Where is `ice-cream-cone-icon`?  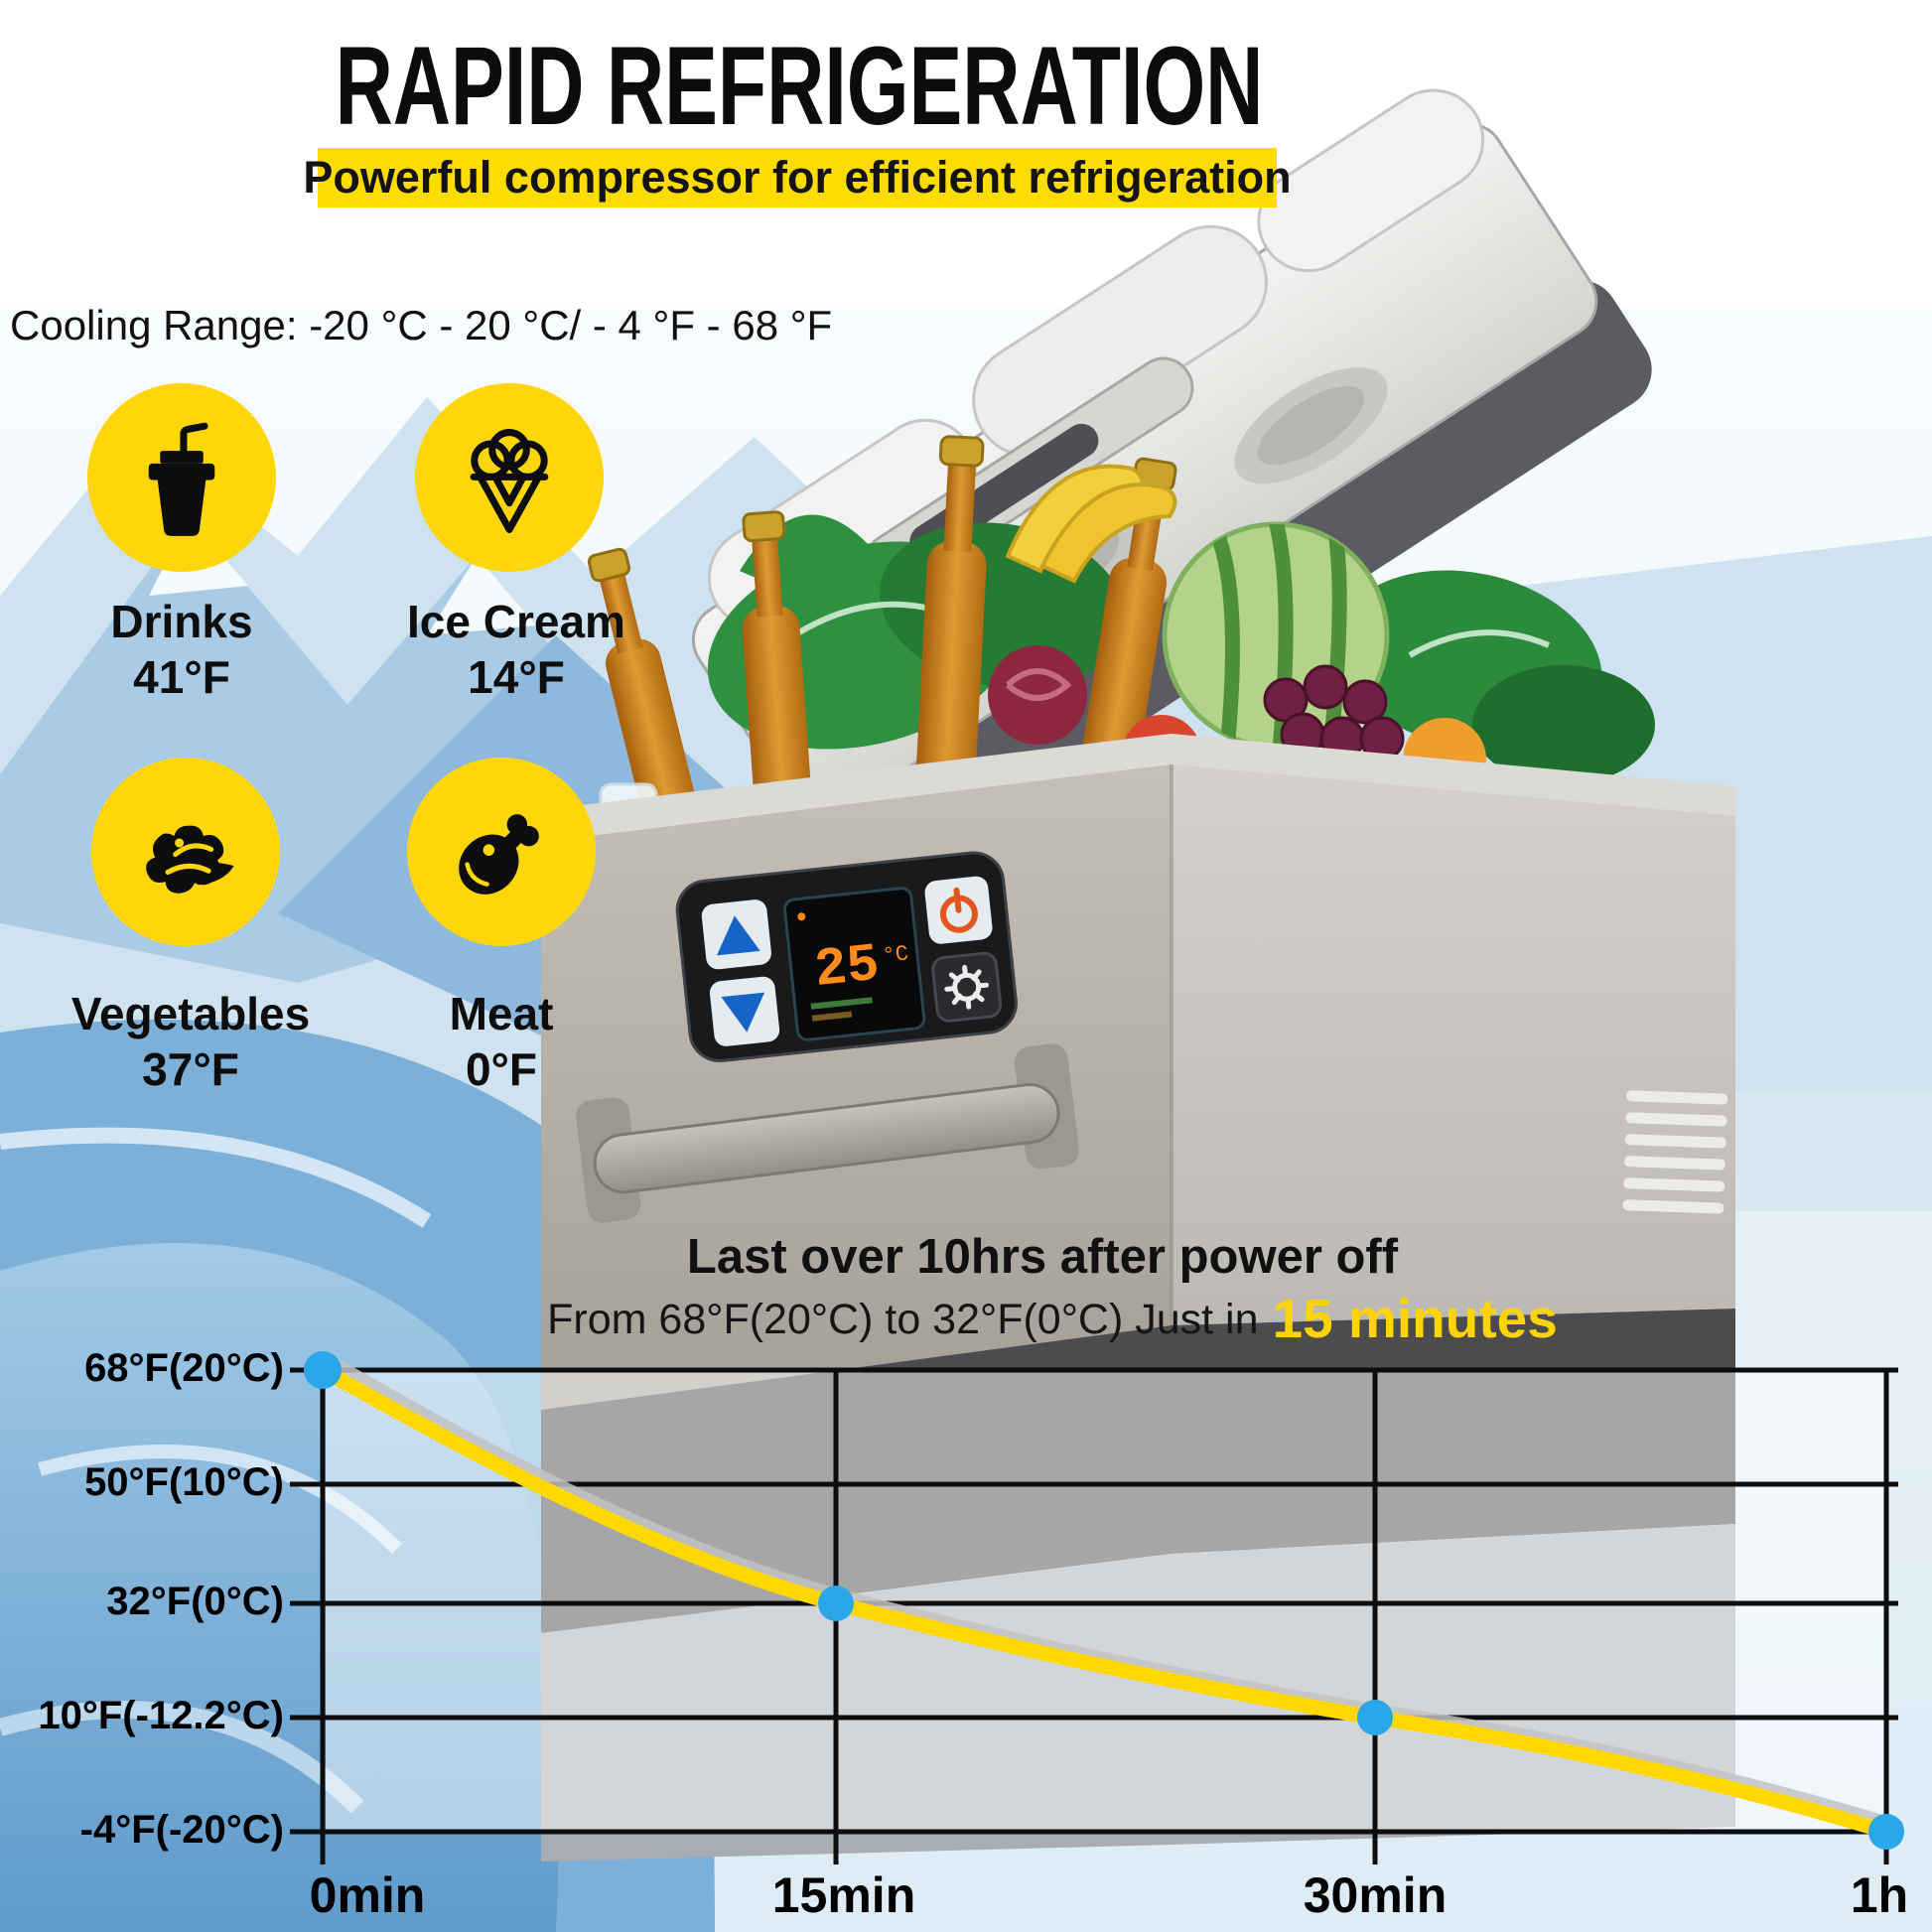
ice-cream-cone-icon is located at coordinates (509, 481).